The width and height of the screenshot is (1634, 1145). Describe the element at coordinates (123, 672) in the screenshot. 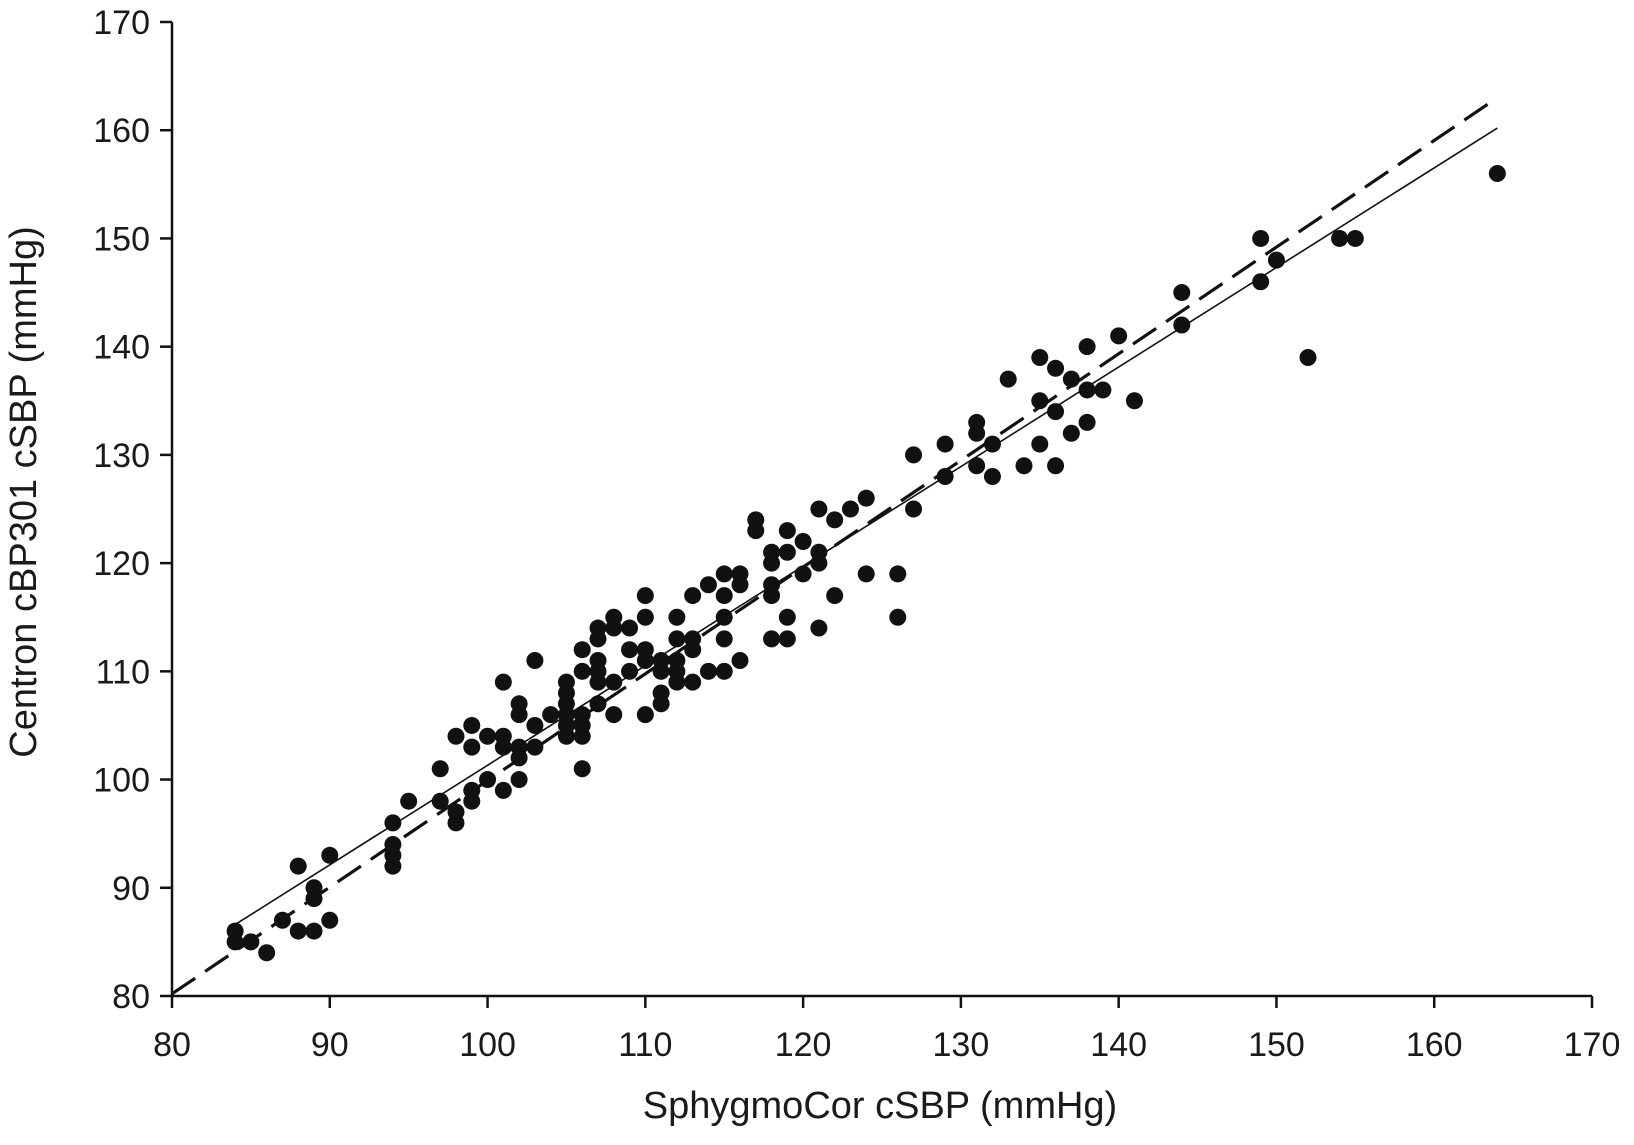

I see `y-tick-label: 110` at that location.